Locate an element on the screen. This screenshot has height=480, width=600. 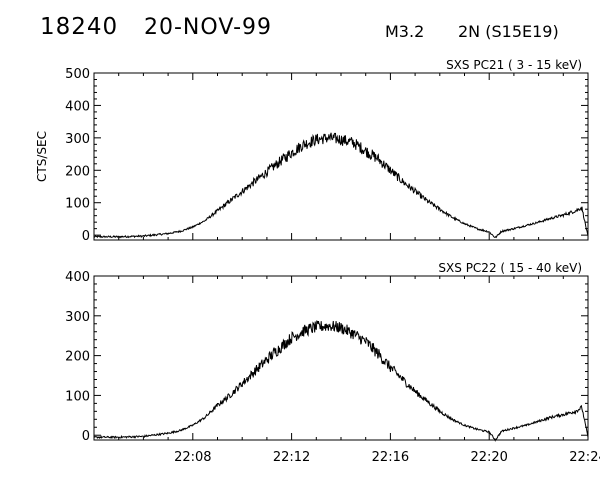
flare-class: M3.2 is located at coordinates (405, 31).